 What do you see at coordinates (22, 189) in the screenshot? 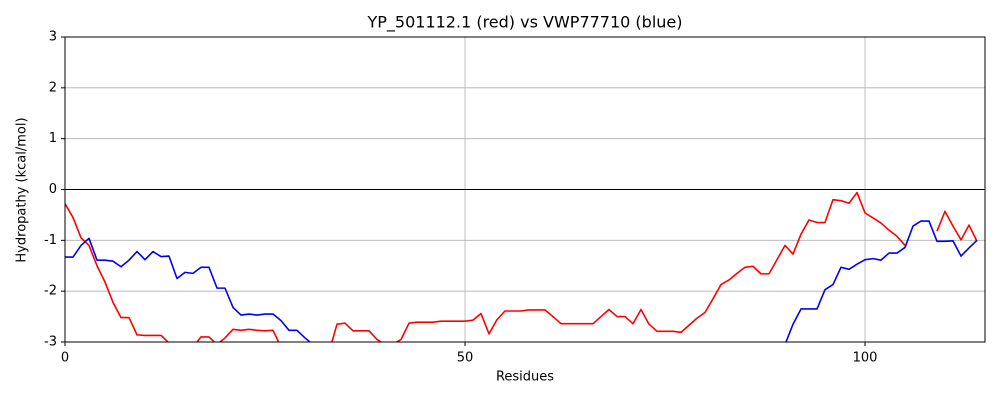
I see `y-axis-label: Hydropathy (kcal/mol)` at bounding box center [22, 189].